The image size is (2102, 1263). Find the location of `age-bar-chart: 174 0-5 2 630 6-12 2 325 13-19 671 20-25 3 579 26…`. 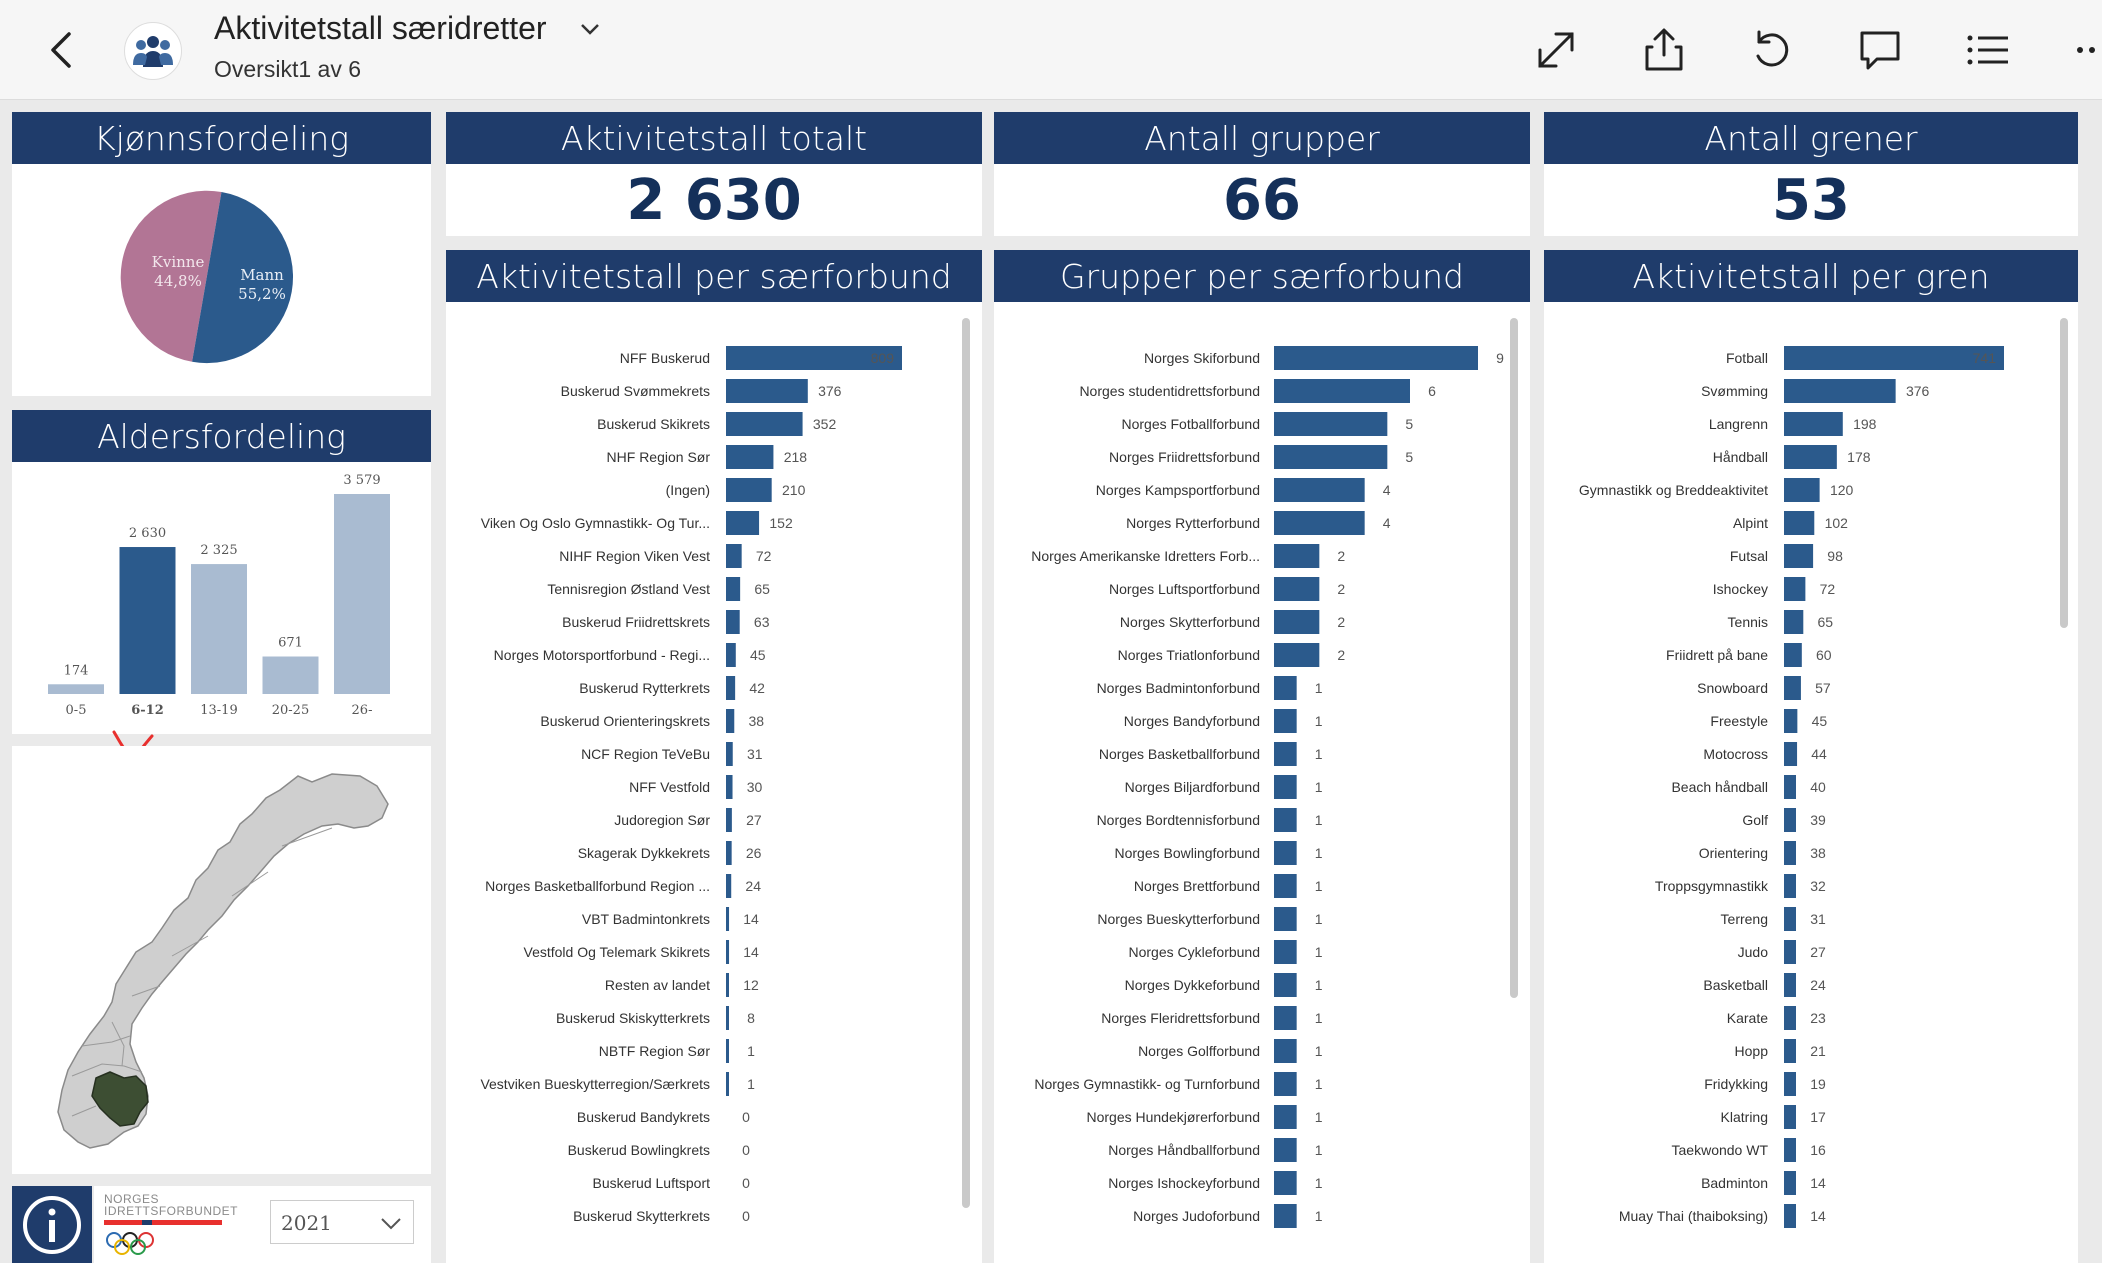

age-bar-chart: 174 0-5 2 630 6-12 2 325 13-19 671 20-25 3 579 26… is located at coordinates (221, 598).